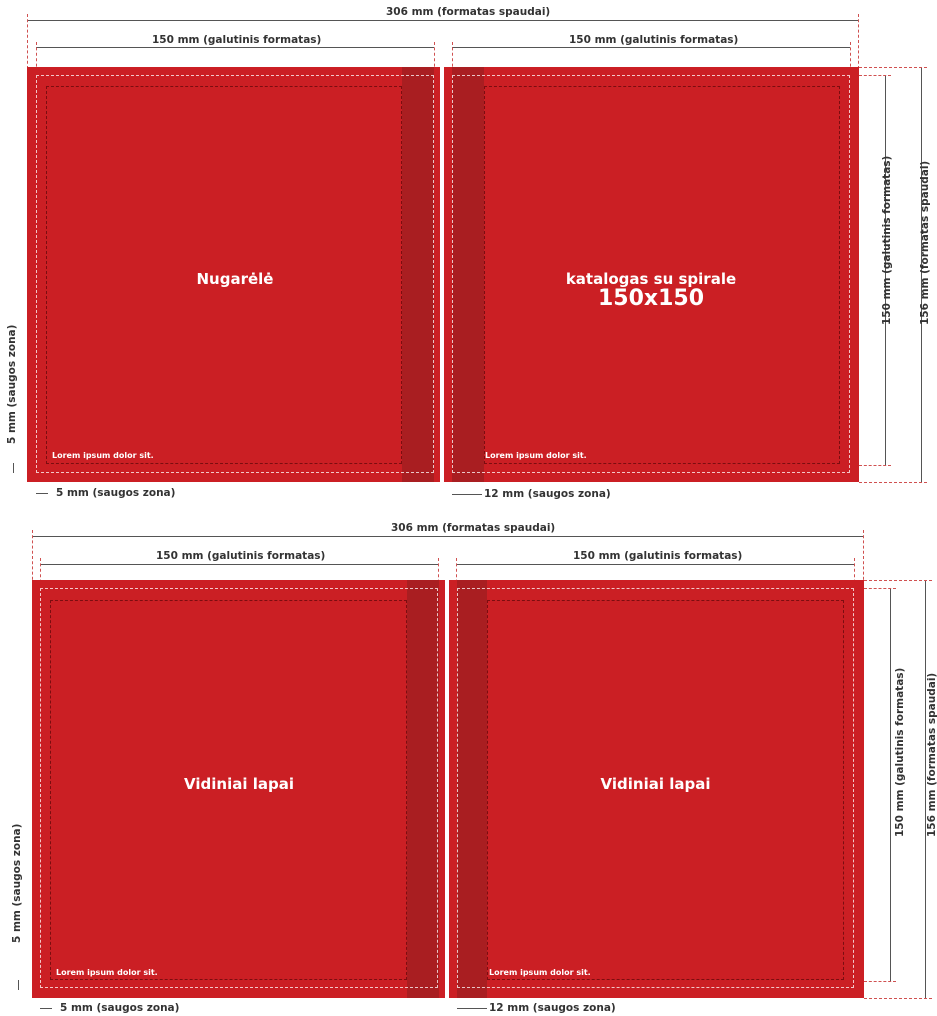  What do you see at coordinates (235, 47) in the screenshot?
I see `top-left-final-line` at bounding box center [235, 47].